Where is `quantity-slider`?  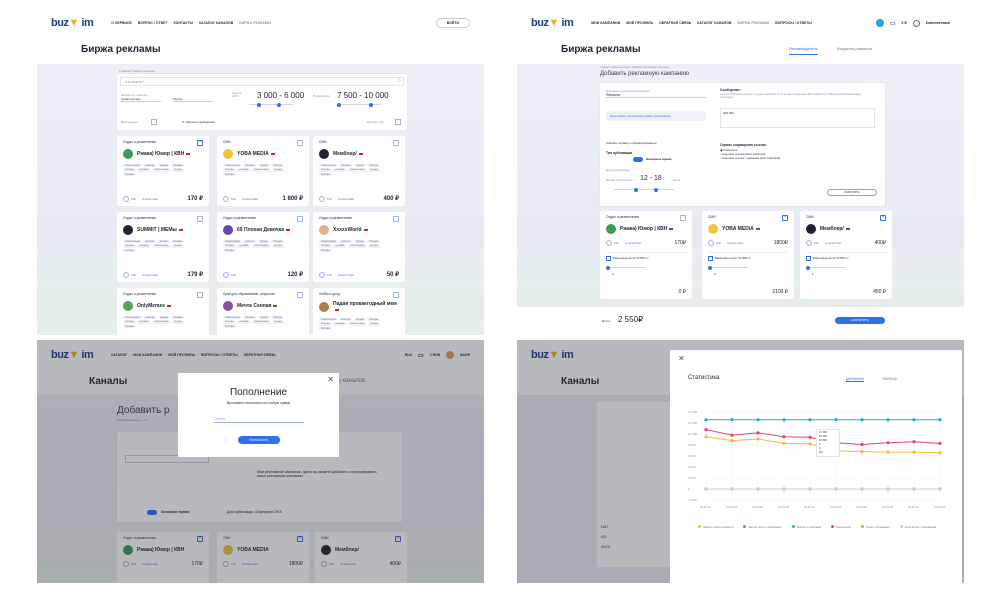
quantity-slider is located at coordinates (728, 267).